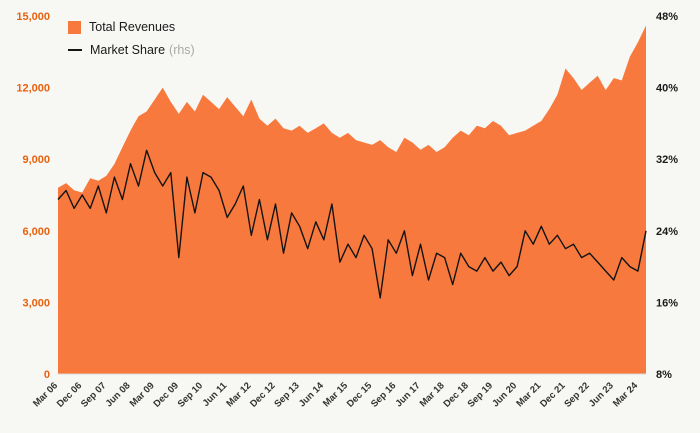 The height and width of the screenshot is (433, 700). Describe the element at coordinates (286, 394) in the screenshot. I see `x-axis-tick-label: Sep 13` at that location.